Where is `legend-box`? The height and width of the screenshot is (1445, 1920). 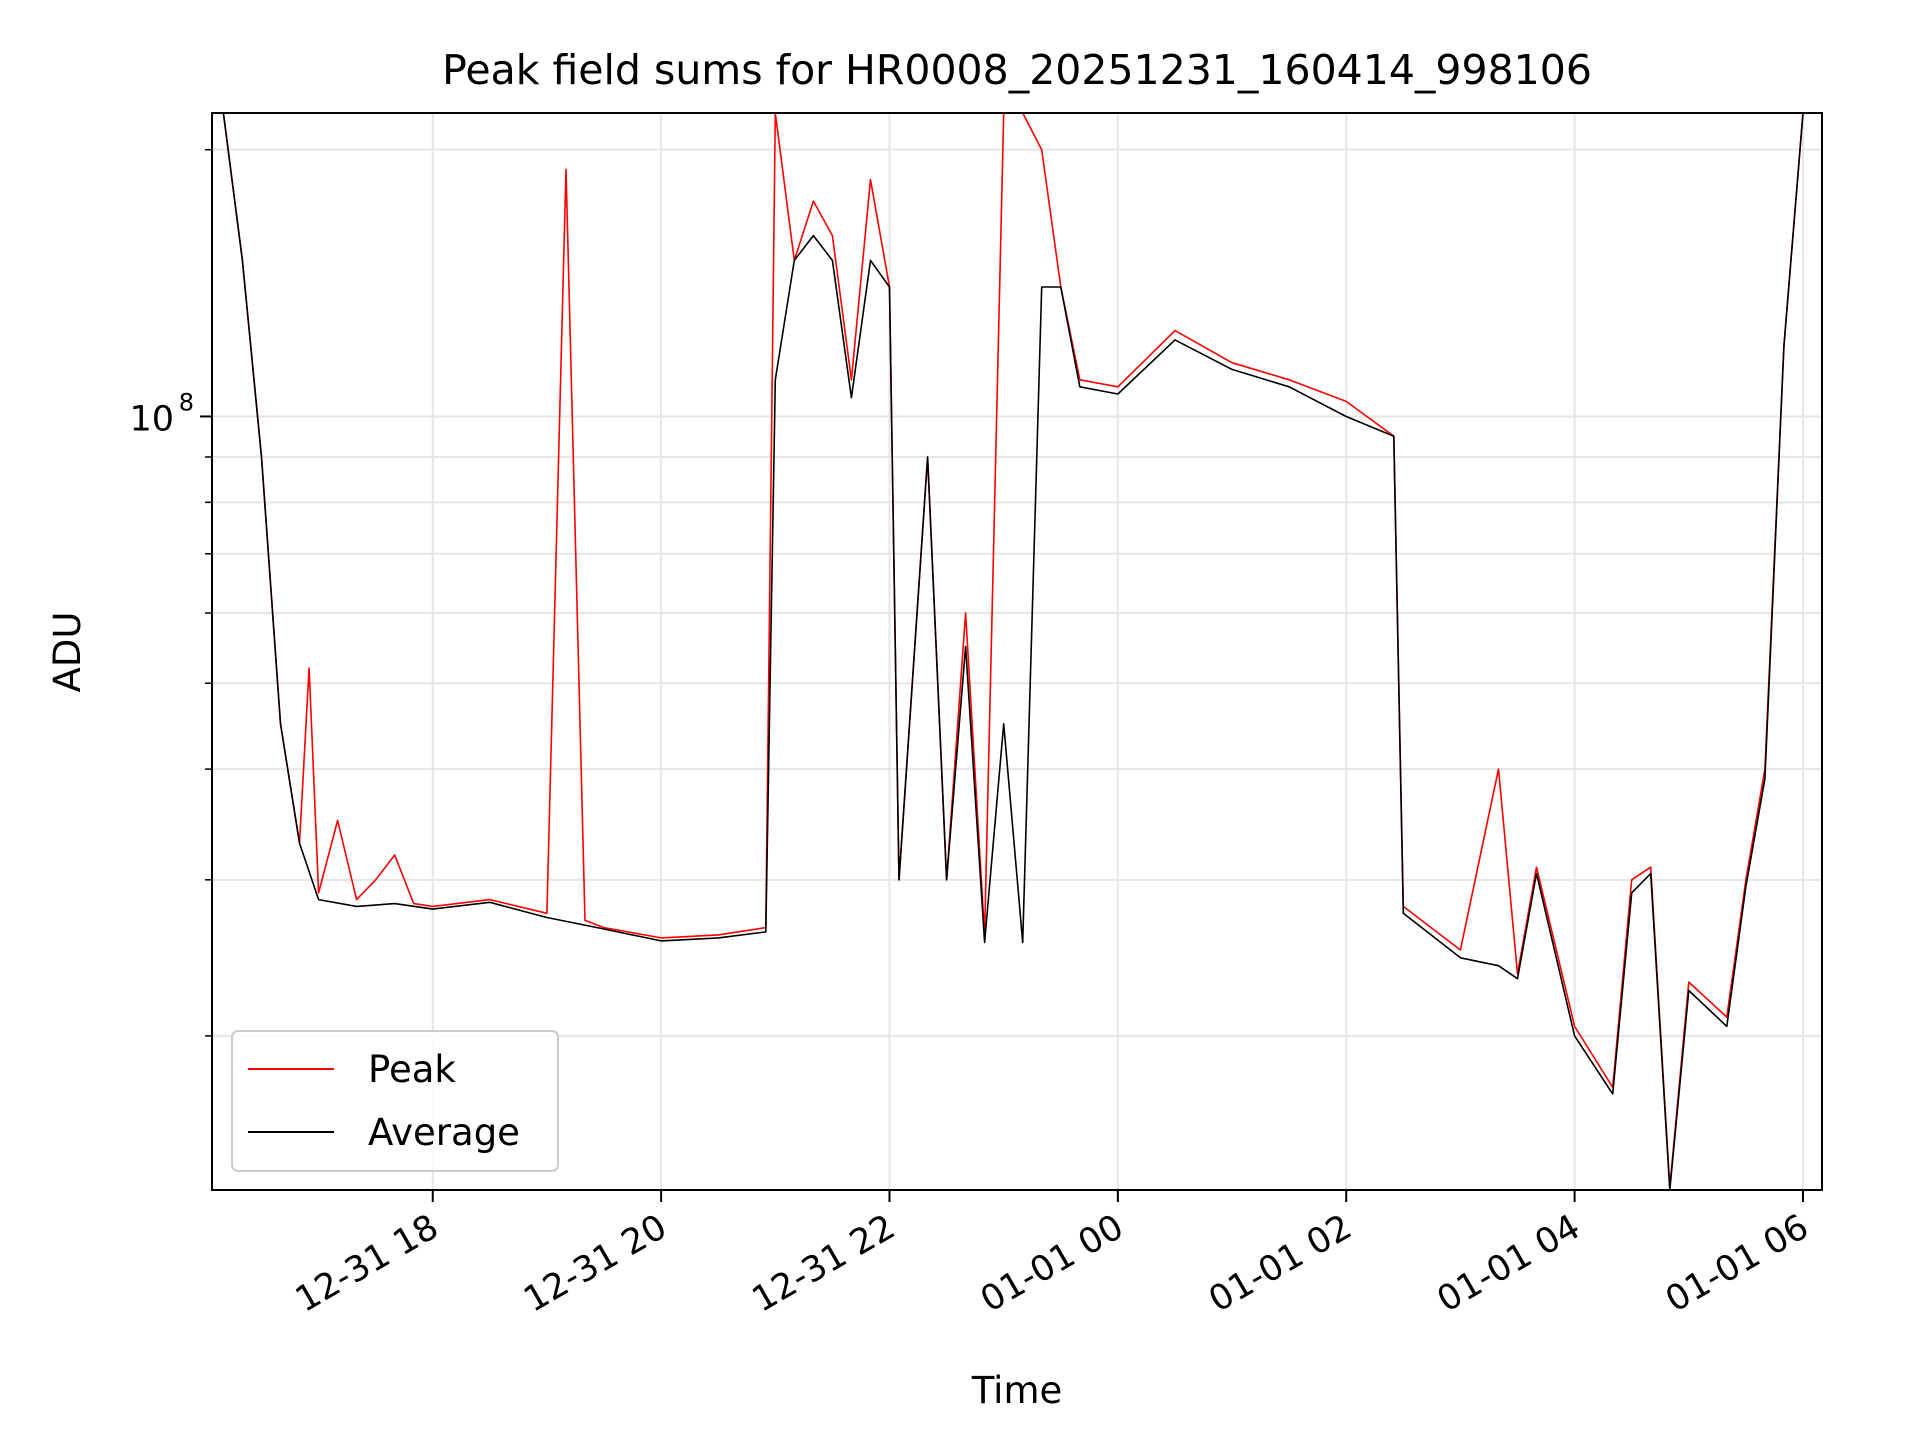
legend-box is located at coordinates (395, 1101).